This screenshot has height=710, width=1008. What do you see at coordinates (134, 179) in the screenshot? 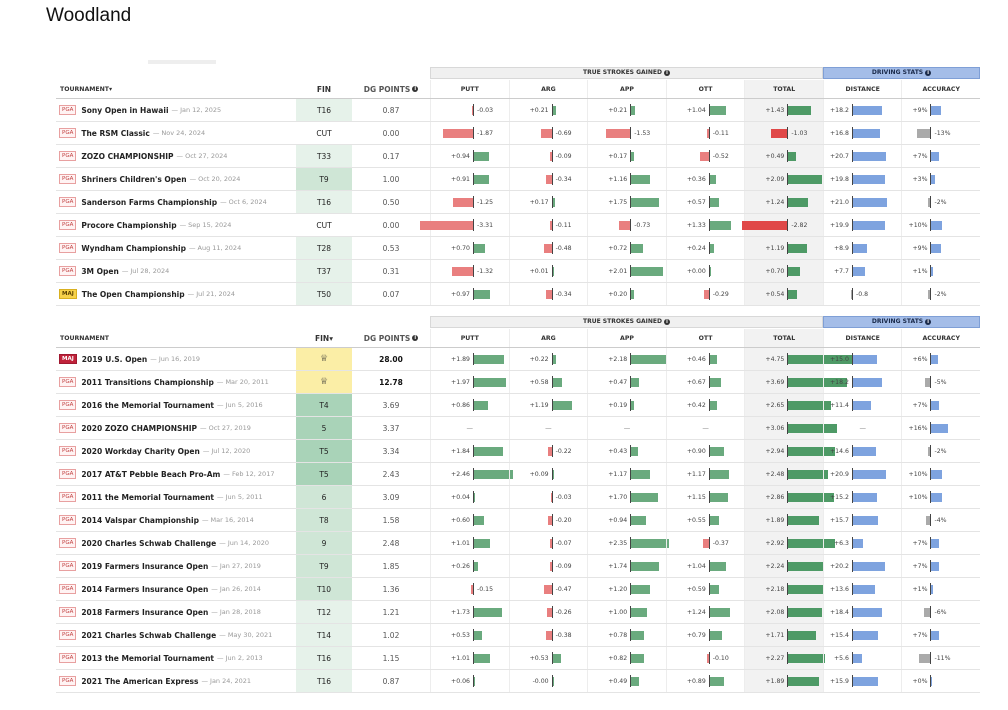
I see `event-name: Shriners Children's Open` at bounding box center [134, 179].